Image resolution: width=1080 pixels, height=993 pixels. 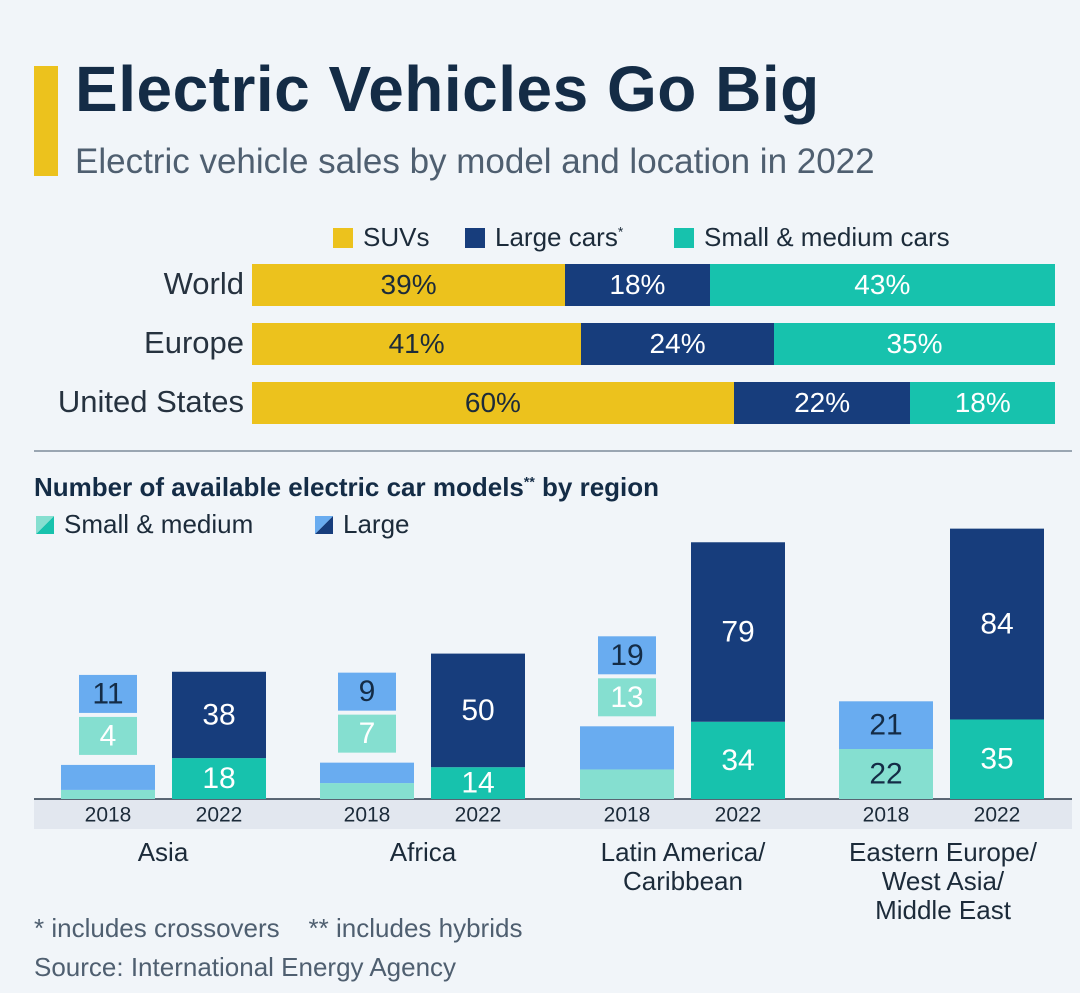 I want to click on suv-swatch, so click(x=343, y=238).